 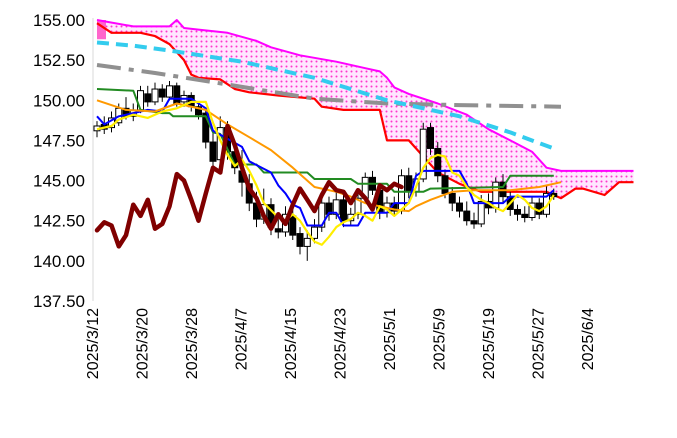 I want to click on y-tick-label: 150.00, so click(x=59, y=100).